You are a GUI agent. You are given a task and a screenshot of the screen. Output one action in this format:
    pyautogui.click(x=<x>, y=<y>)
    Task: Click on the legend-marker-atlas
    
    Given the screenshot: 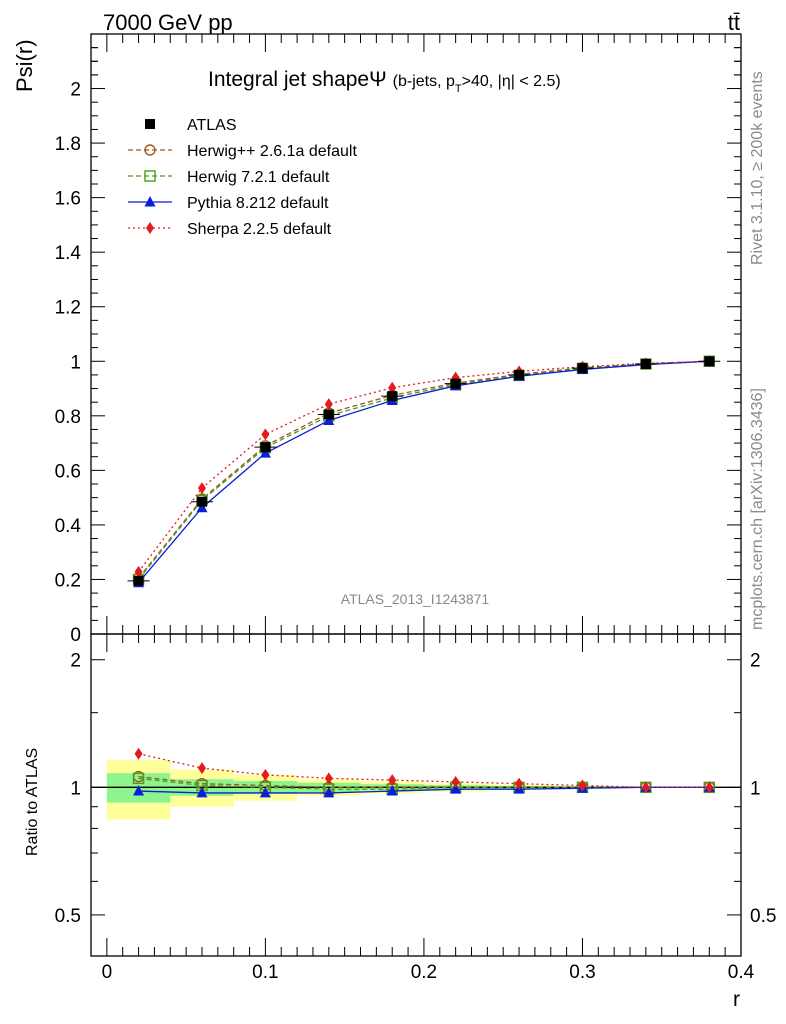 What is the action you would take?
    pyautogui.click(x=150, y=124)
    